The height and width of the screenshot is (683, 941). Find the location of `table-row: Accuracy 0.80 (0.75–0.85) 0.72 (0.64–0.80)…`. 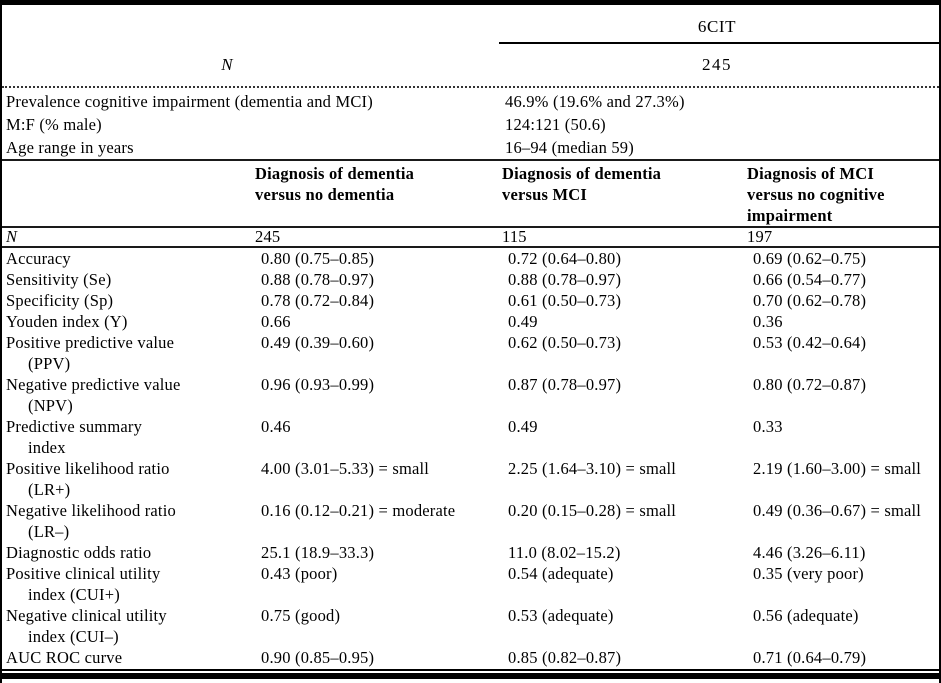

table-row: Accuracy 0.80 (0.75–0.85) 0.72 (0.64–0.80)… is located at coordinates (470, 258).